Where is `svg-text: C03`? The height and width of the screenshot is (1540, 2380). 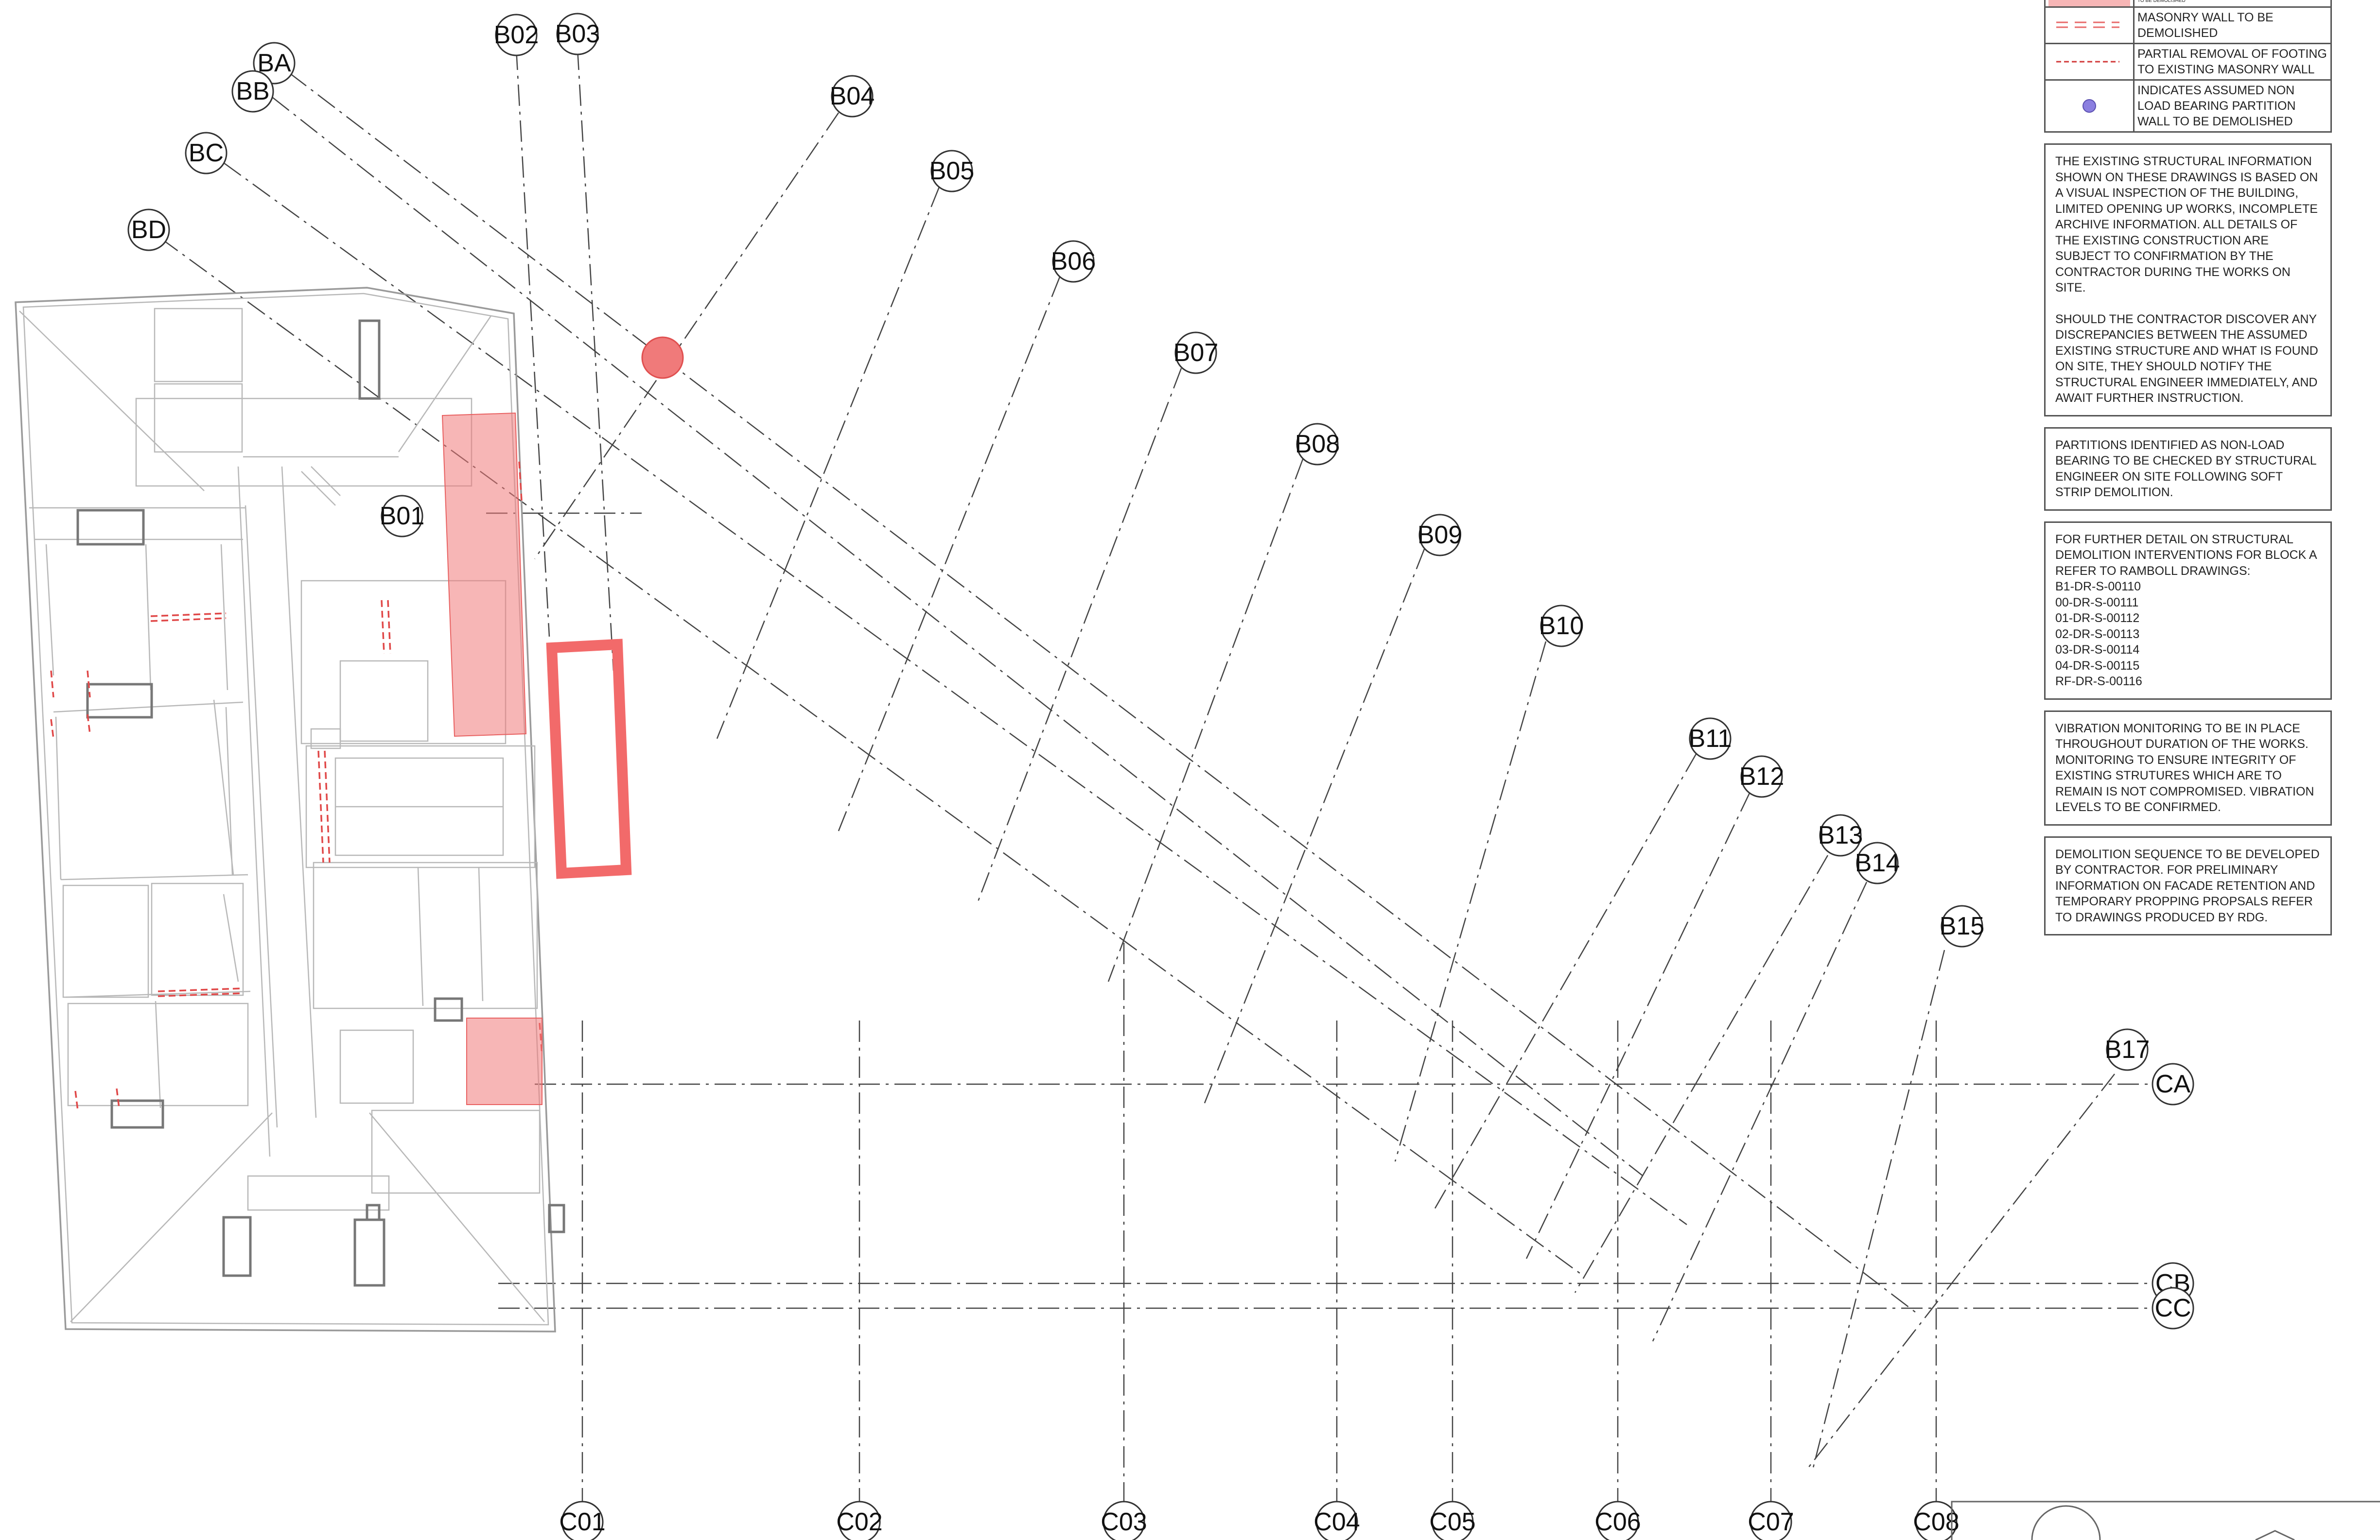 svg-text: C03 is located at coordinates (1124, 1522).